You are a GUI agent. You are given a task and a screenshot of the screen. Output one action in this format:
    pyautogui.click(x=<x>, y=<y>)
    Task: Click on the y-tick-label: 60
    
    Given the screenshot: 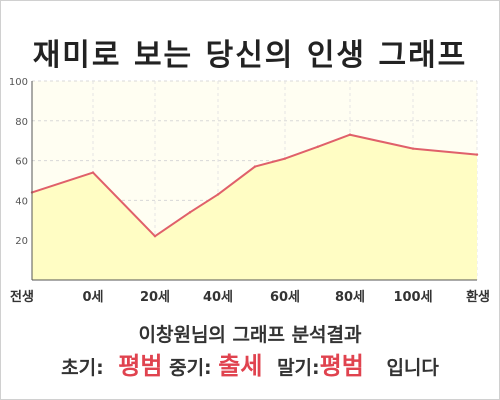 What is the action you would take?
    pyautogui.click(x=21, y=162)
    